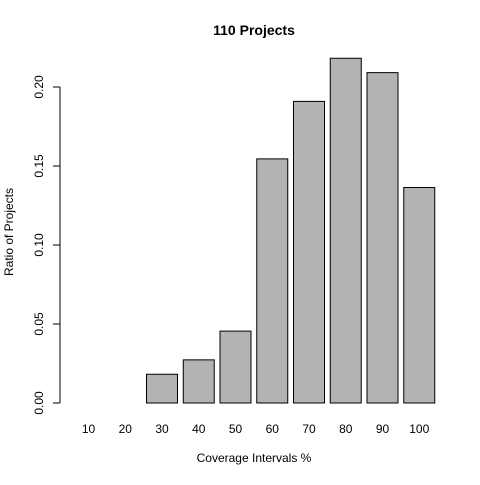 The height and width of the screenshot is (485, 480). I want to click on y-axis: 0.00 0.05 0.10 0.15 0.20, so click(46, 245).